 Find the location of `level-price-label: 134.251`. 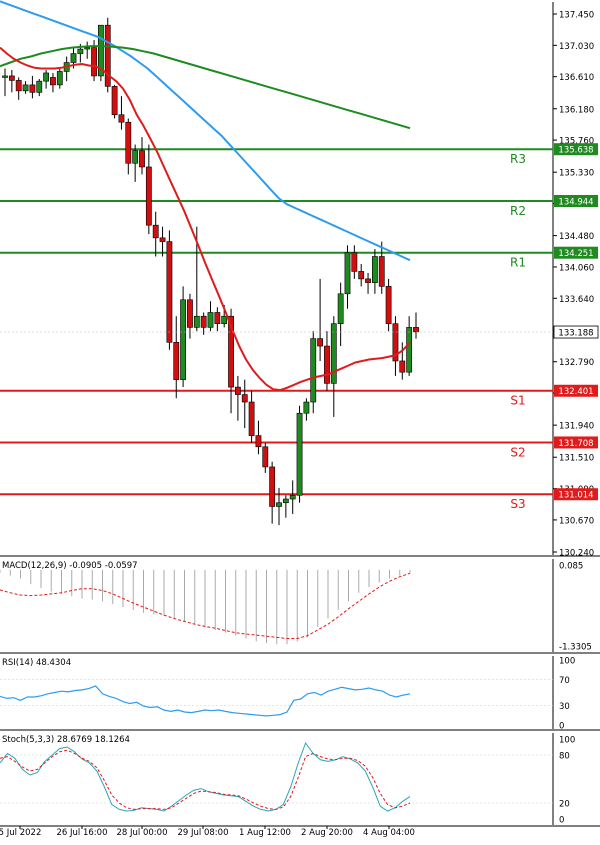

level-price-label: 134.251 is located at coordinates (575, 254).